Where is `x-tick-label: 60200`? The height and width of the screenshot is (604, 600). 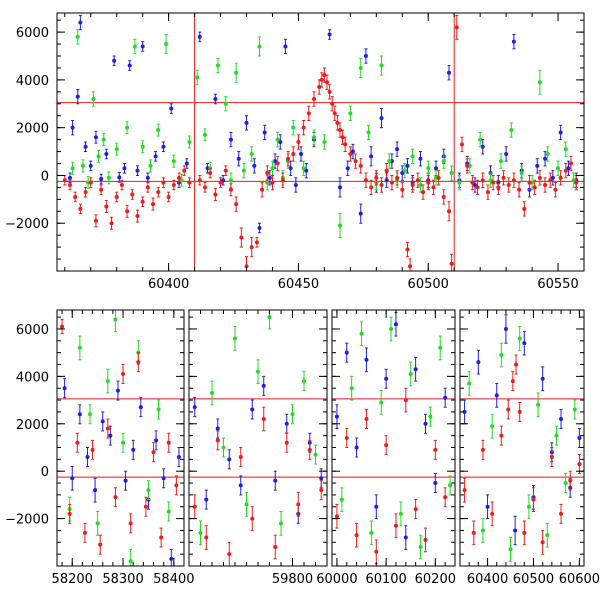 x-tick-label: 60200 is located at coordinates (435, 579).